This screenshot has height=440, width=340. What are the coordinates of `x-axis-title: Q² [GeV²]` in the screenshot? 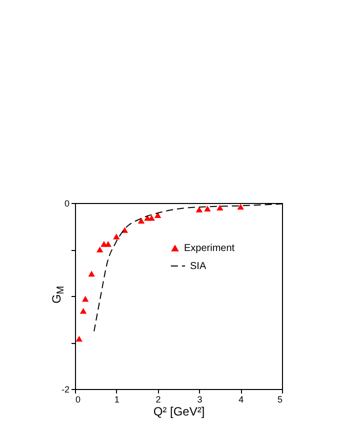 It's located at (179, 411).